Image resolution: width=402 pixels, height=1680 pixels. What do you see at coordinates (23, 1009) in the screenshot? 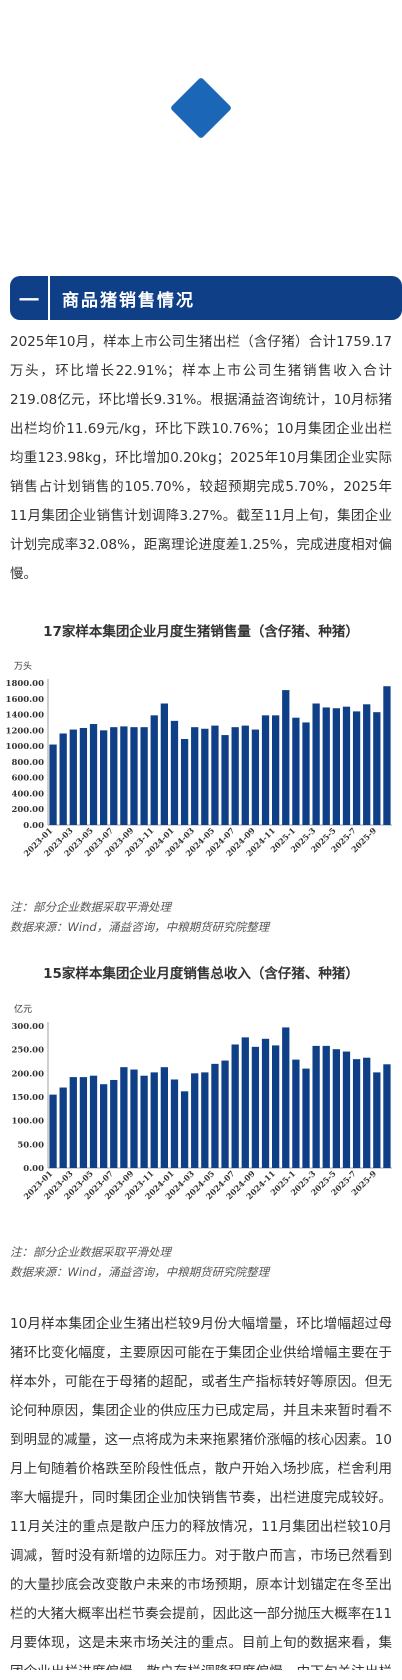
I see `y-unit-label: 亿元` at bounding box center [23, 1009].